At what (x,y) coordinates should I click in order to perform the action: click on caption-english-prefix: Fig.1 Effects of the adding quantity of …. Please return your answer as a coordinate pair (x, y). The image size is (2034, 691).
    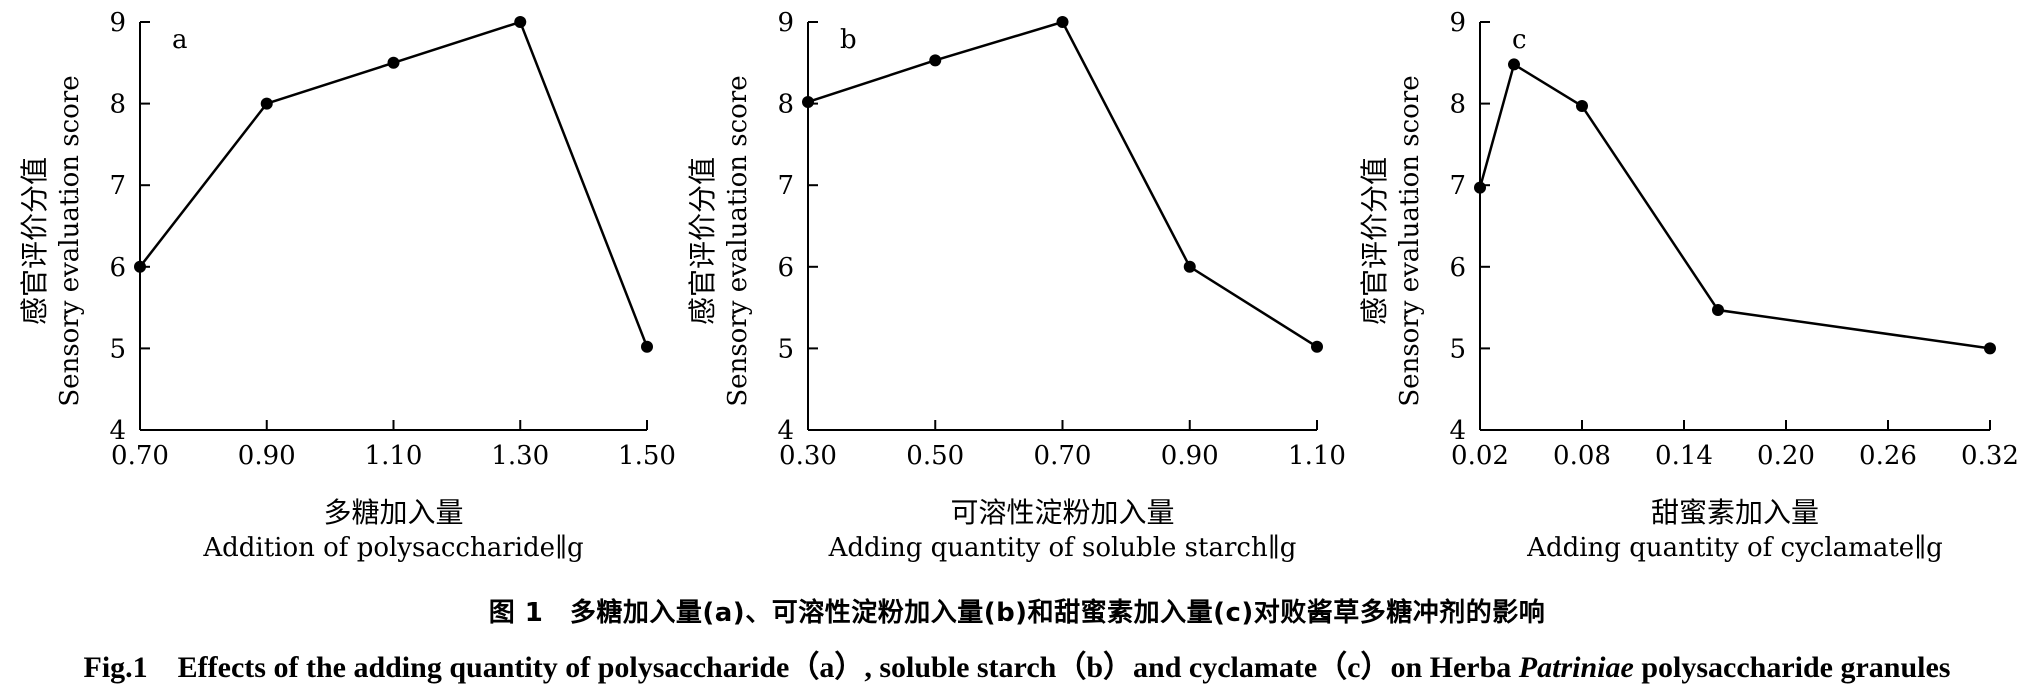
    Looking at the image, I should click on (801, 667).